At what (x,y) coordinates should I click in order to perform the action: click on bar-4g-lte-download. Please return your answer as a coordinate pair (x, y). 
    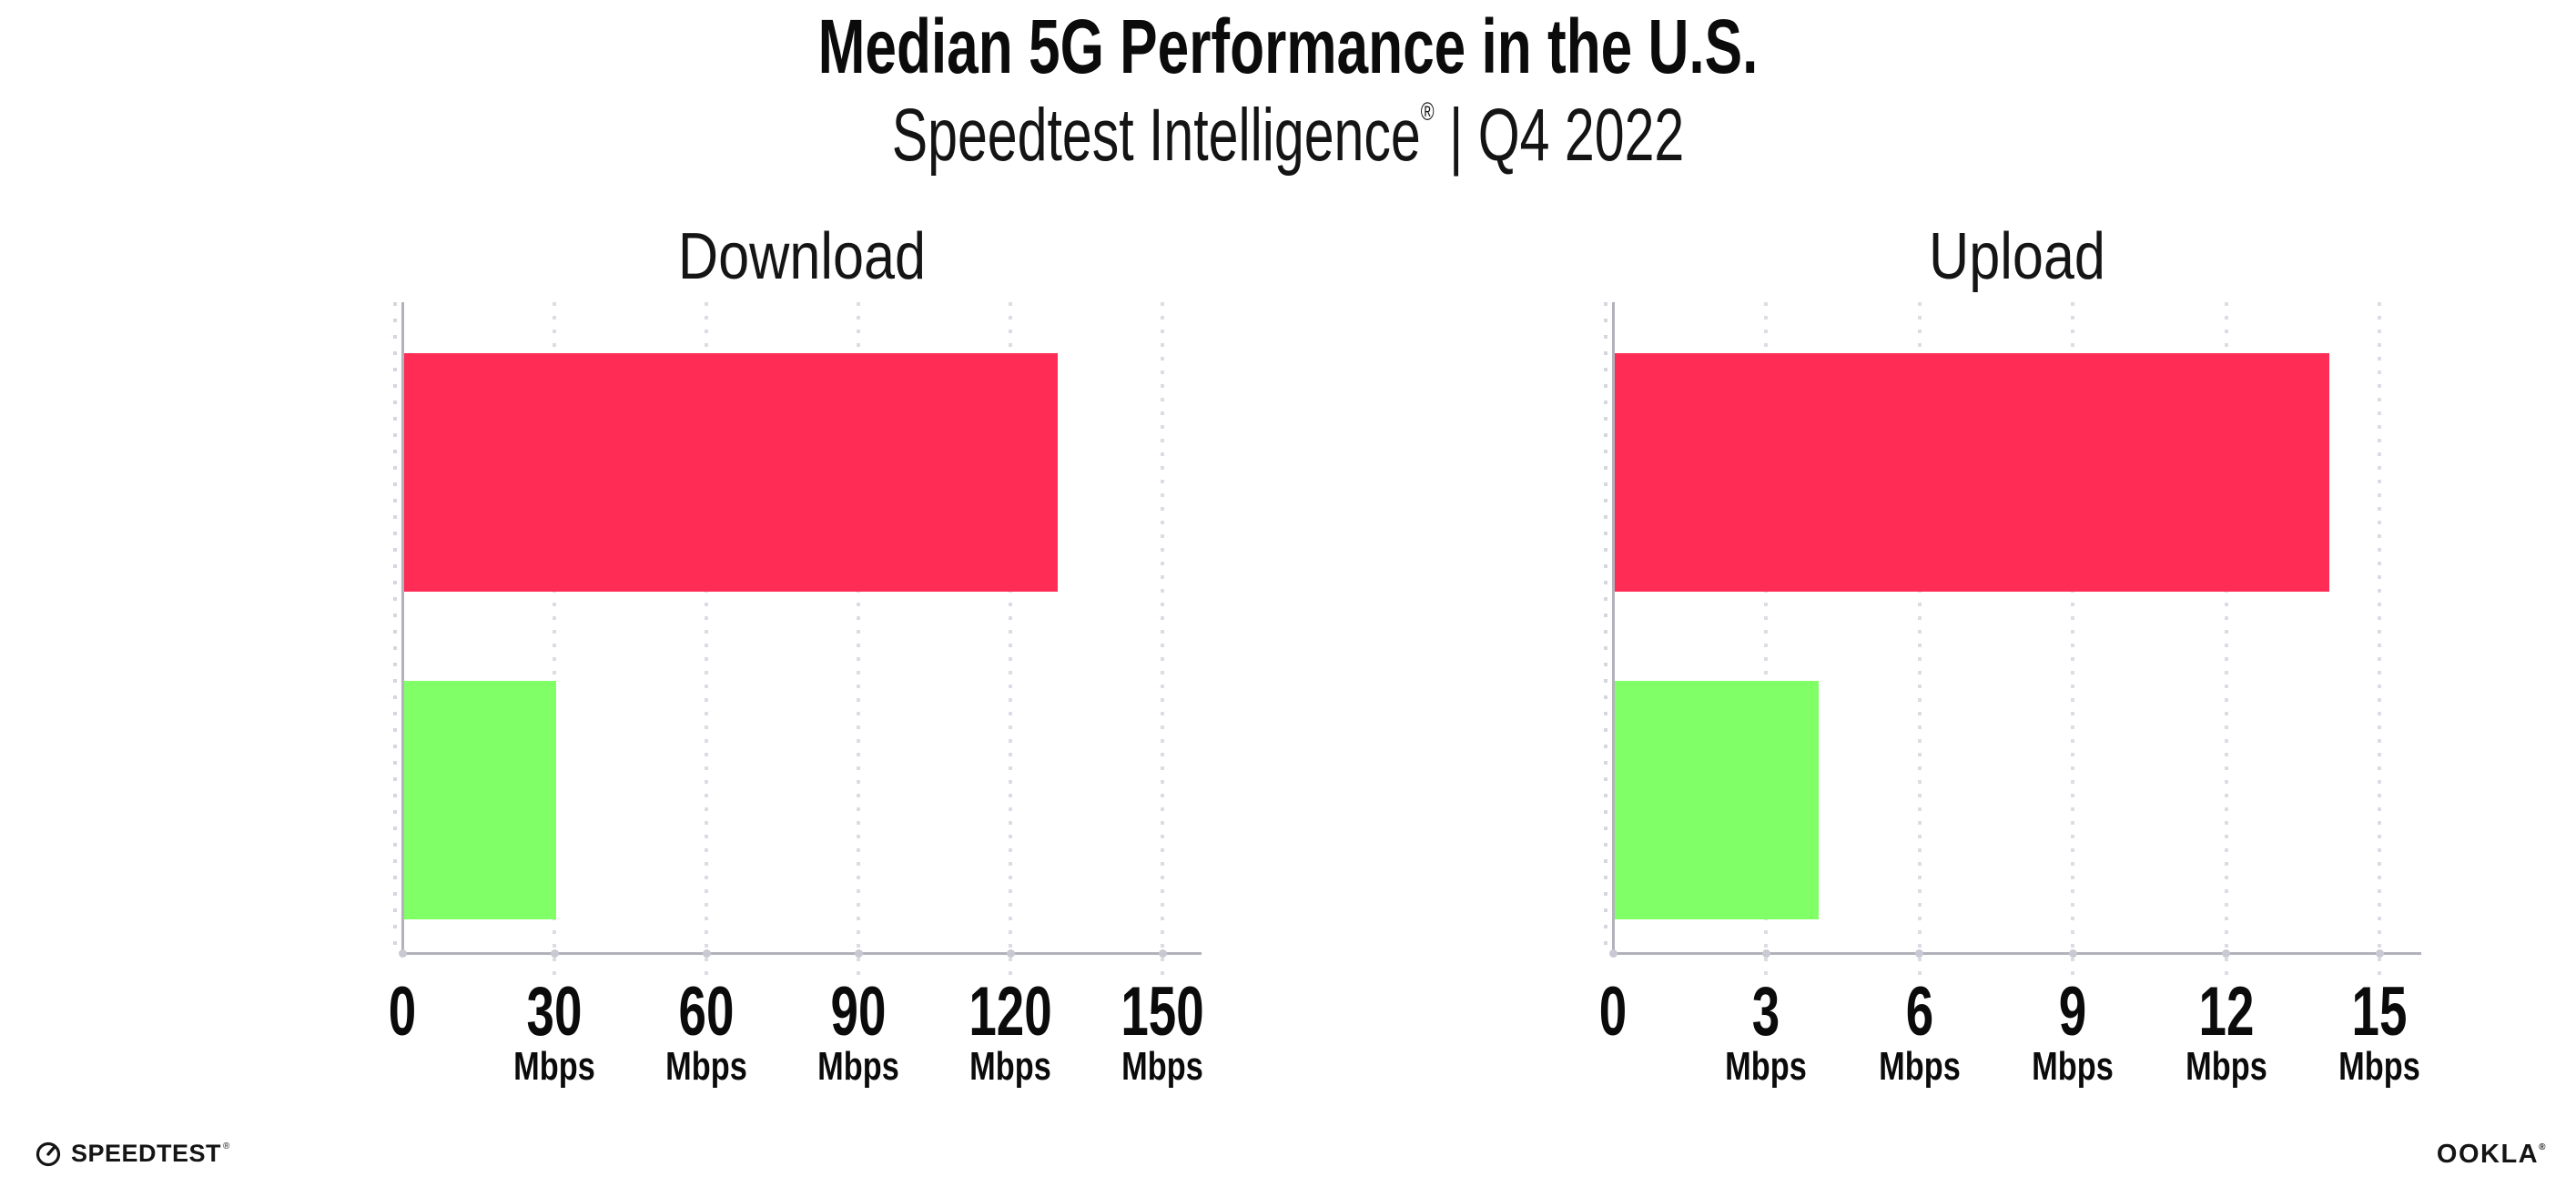
    Looking at the image, I should click on (480, 800).